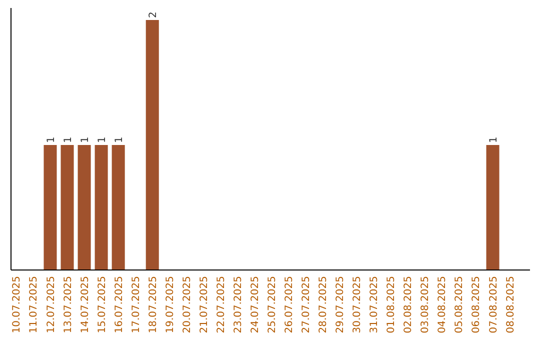 The width and height of the screenshot is (540, 340). I want to click on x-tick-label: 13.07.2025, so click(68, 305).